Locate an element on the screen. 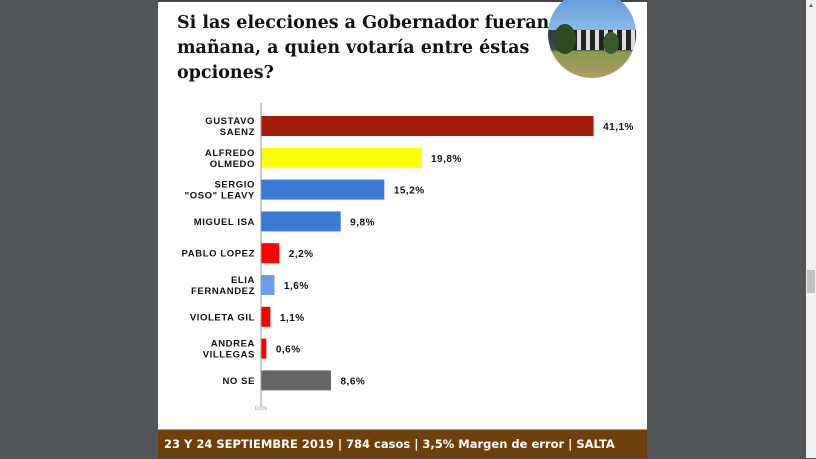  category-label: ANDREA VILLEGAS is located at coordinates (229, 350).